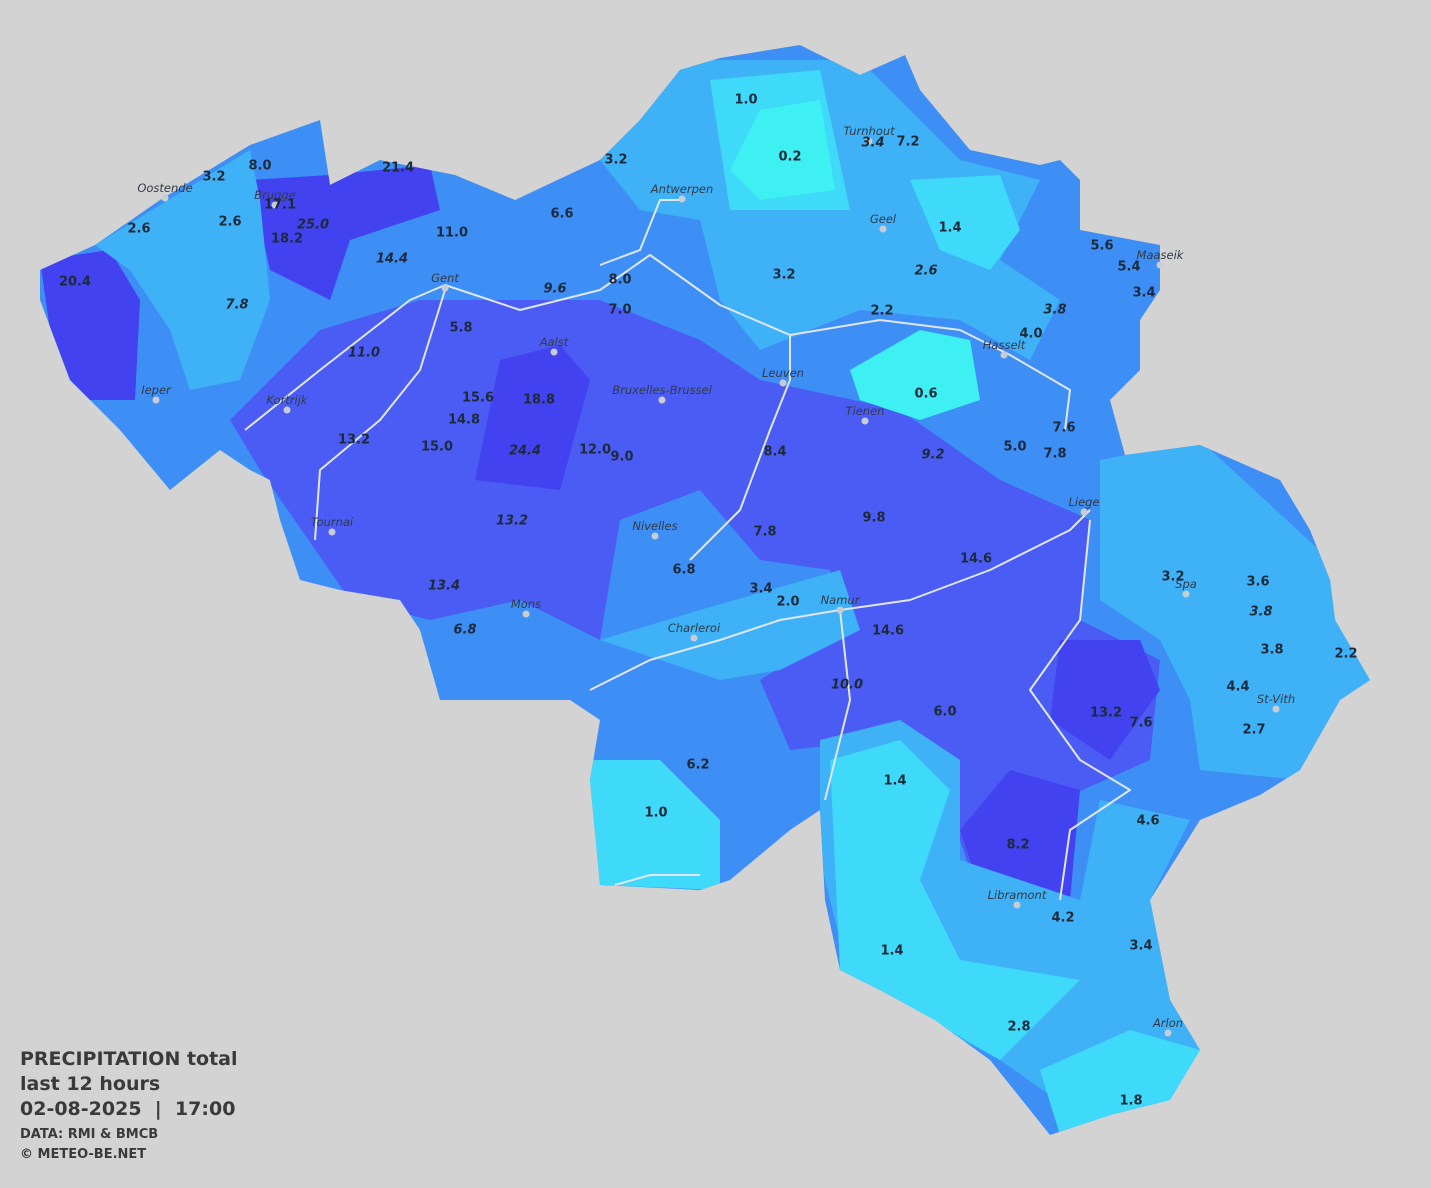 The width and height of the screenshot is (1431, 1188). Describe the element at coordinates (1276, 699) in the screenshot. I see `city-name: St-Vith` at that location.